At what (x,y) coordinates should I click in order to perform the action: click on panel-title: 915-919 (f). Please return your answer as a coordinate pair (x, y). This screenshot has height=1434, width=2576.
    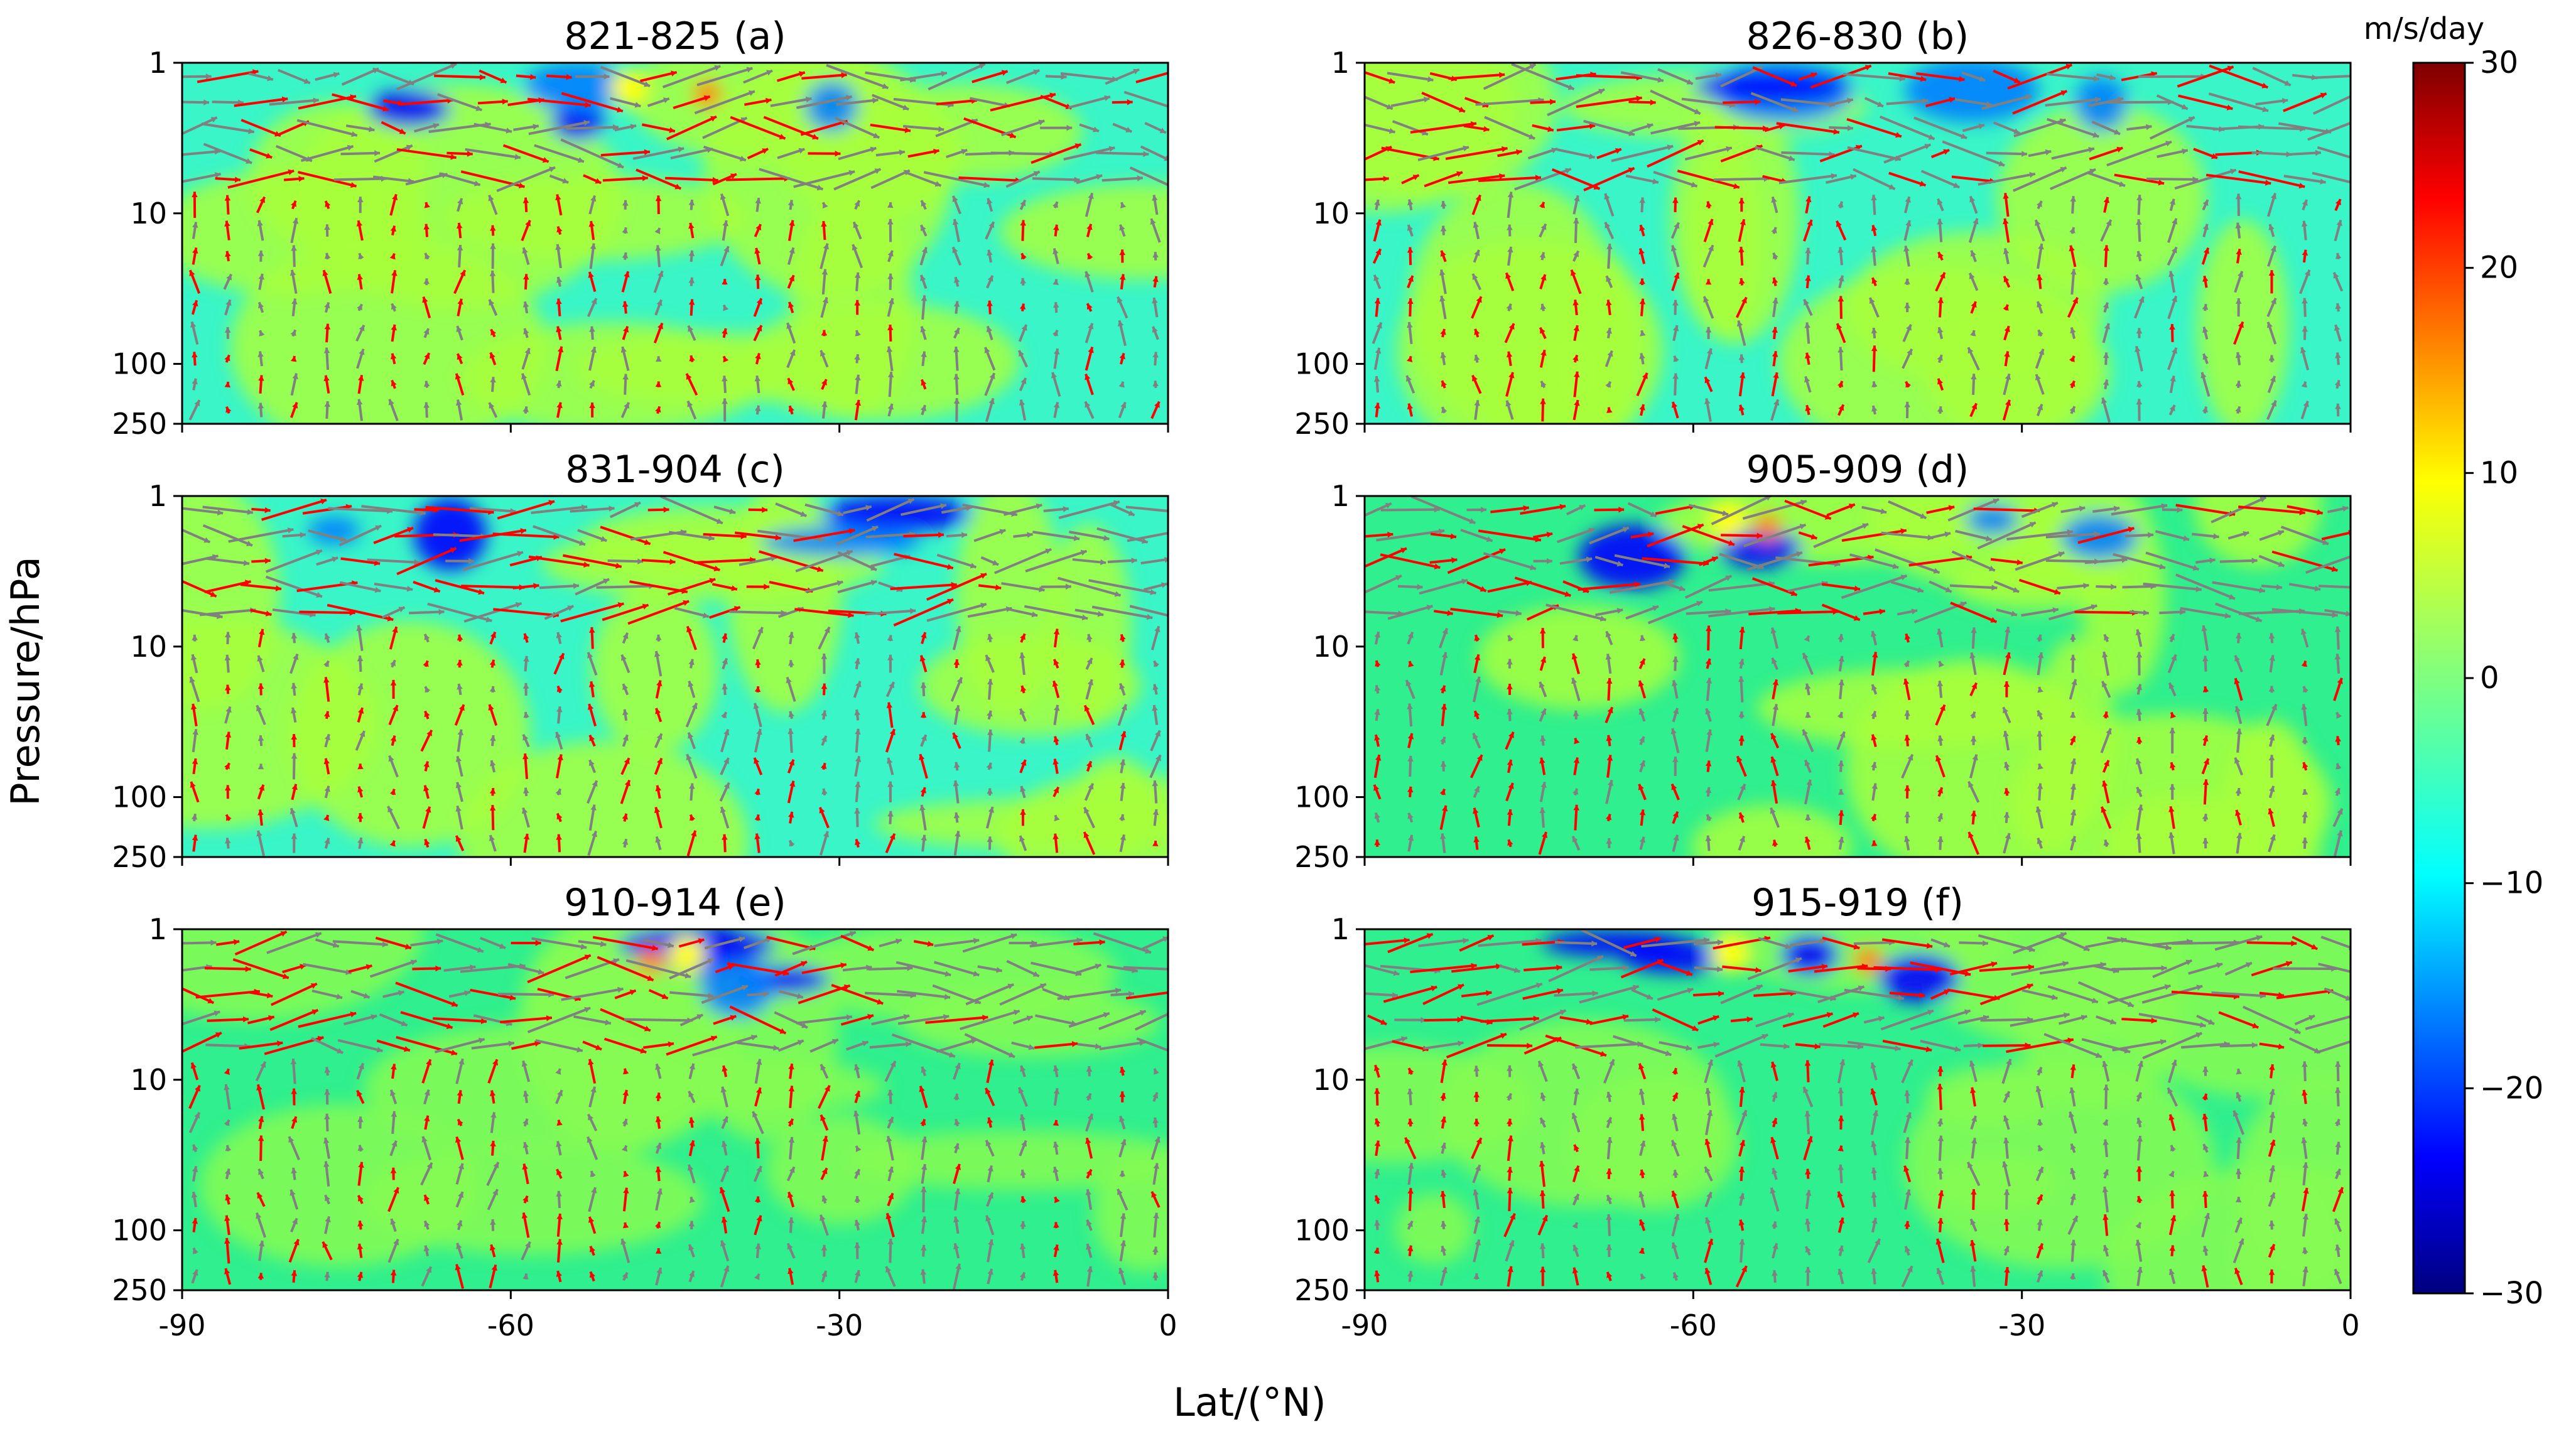
    Looking at the image, I should click on (1857, 903).